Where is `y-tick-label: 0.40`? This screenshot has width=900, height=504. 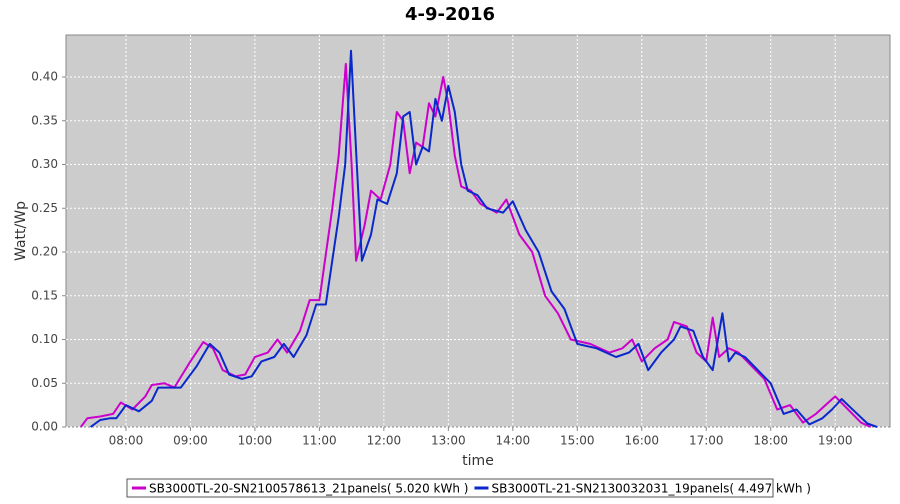 y-tick-label: 0.40 is located at coordinates (44, 77).